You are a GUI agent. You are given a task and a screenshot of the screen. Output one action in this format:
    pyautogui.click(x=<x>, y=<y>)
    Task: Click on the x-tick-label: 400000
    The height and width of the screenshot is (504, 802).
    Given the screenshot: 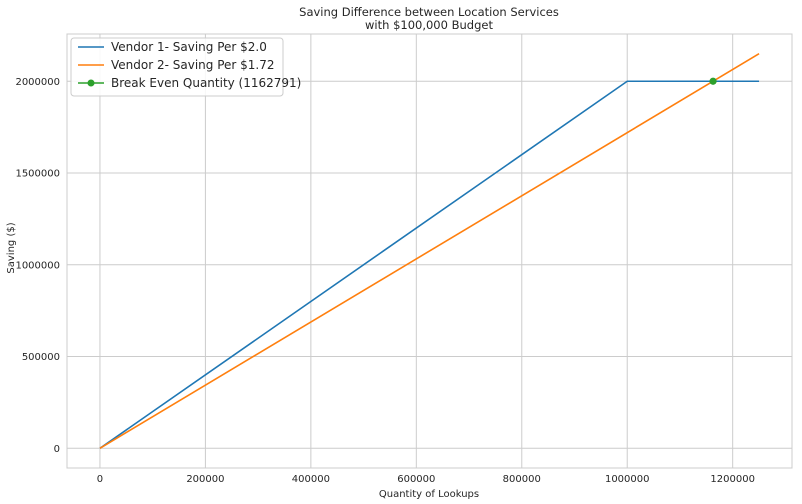 What is the action you would take?
    pyautogui.click(x=311, y=479)
    